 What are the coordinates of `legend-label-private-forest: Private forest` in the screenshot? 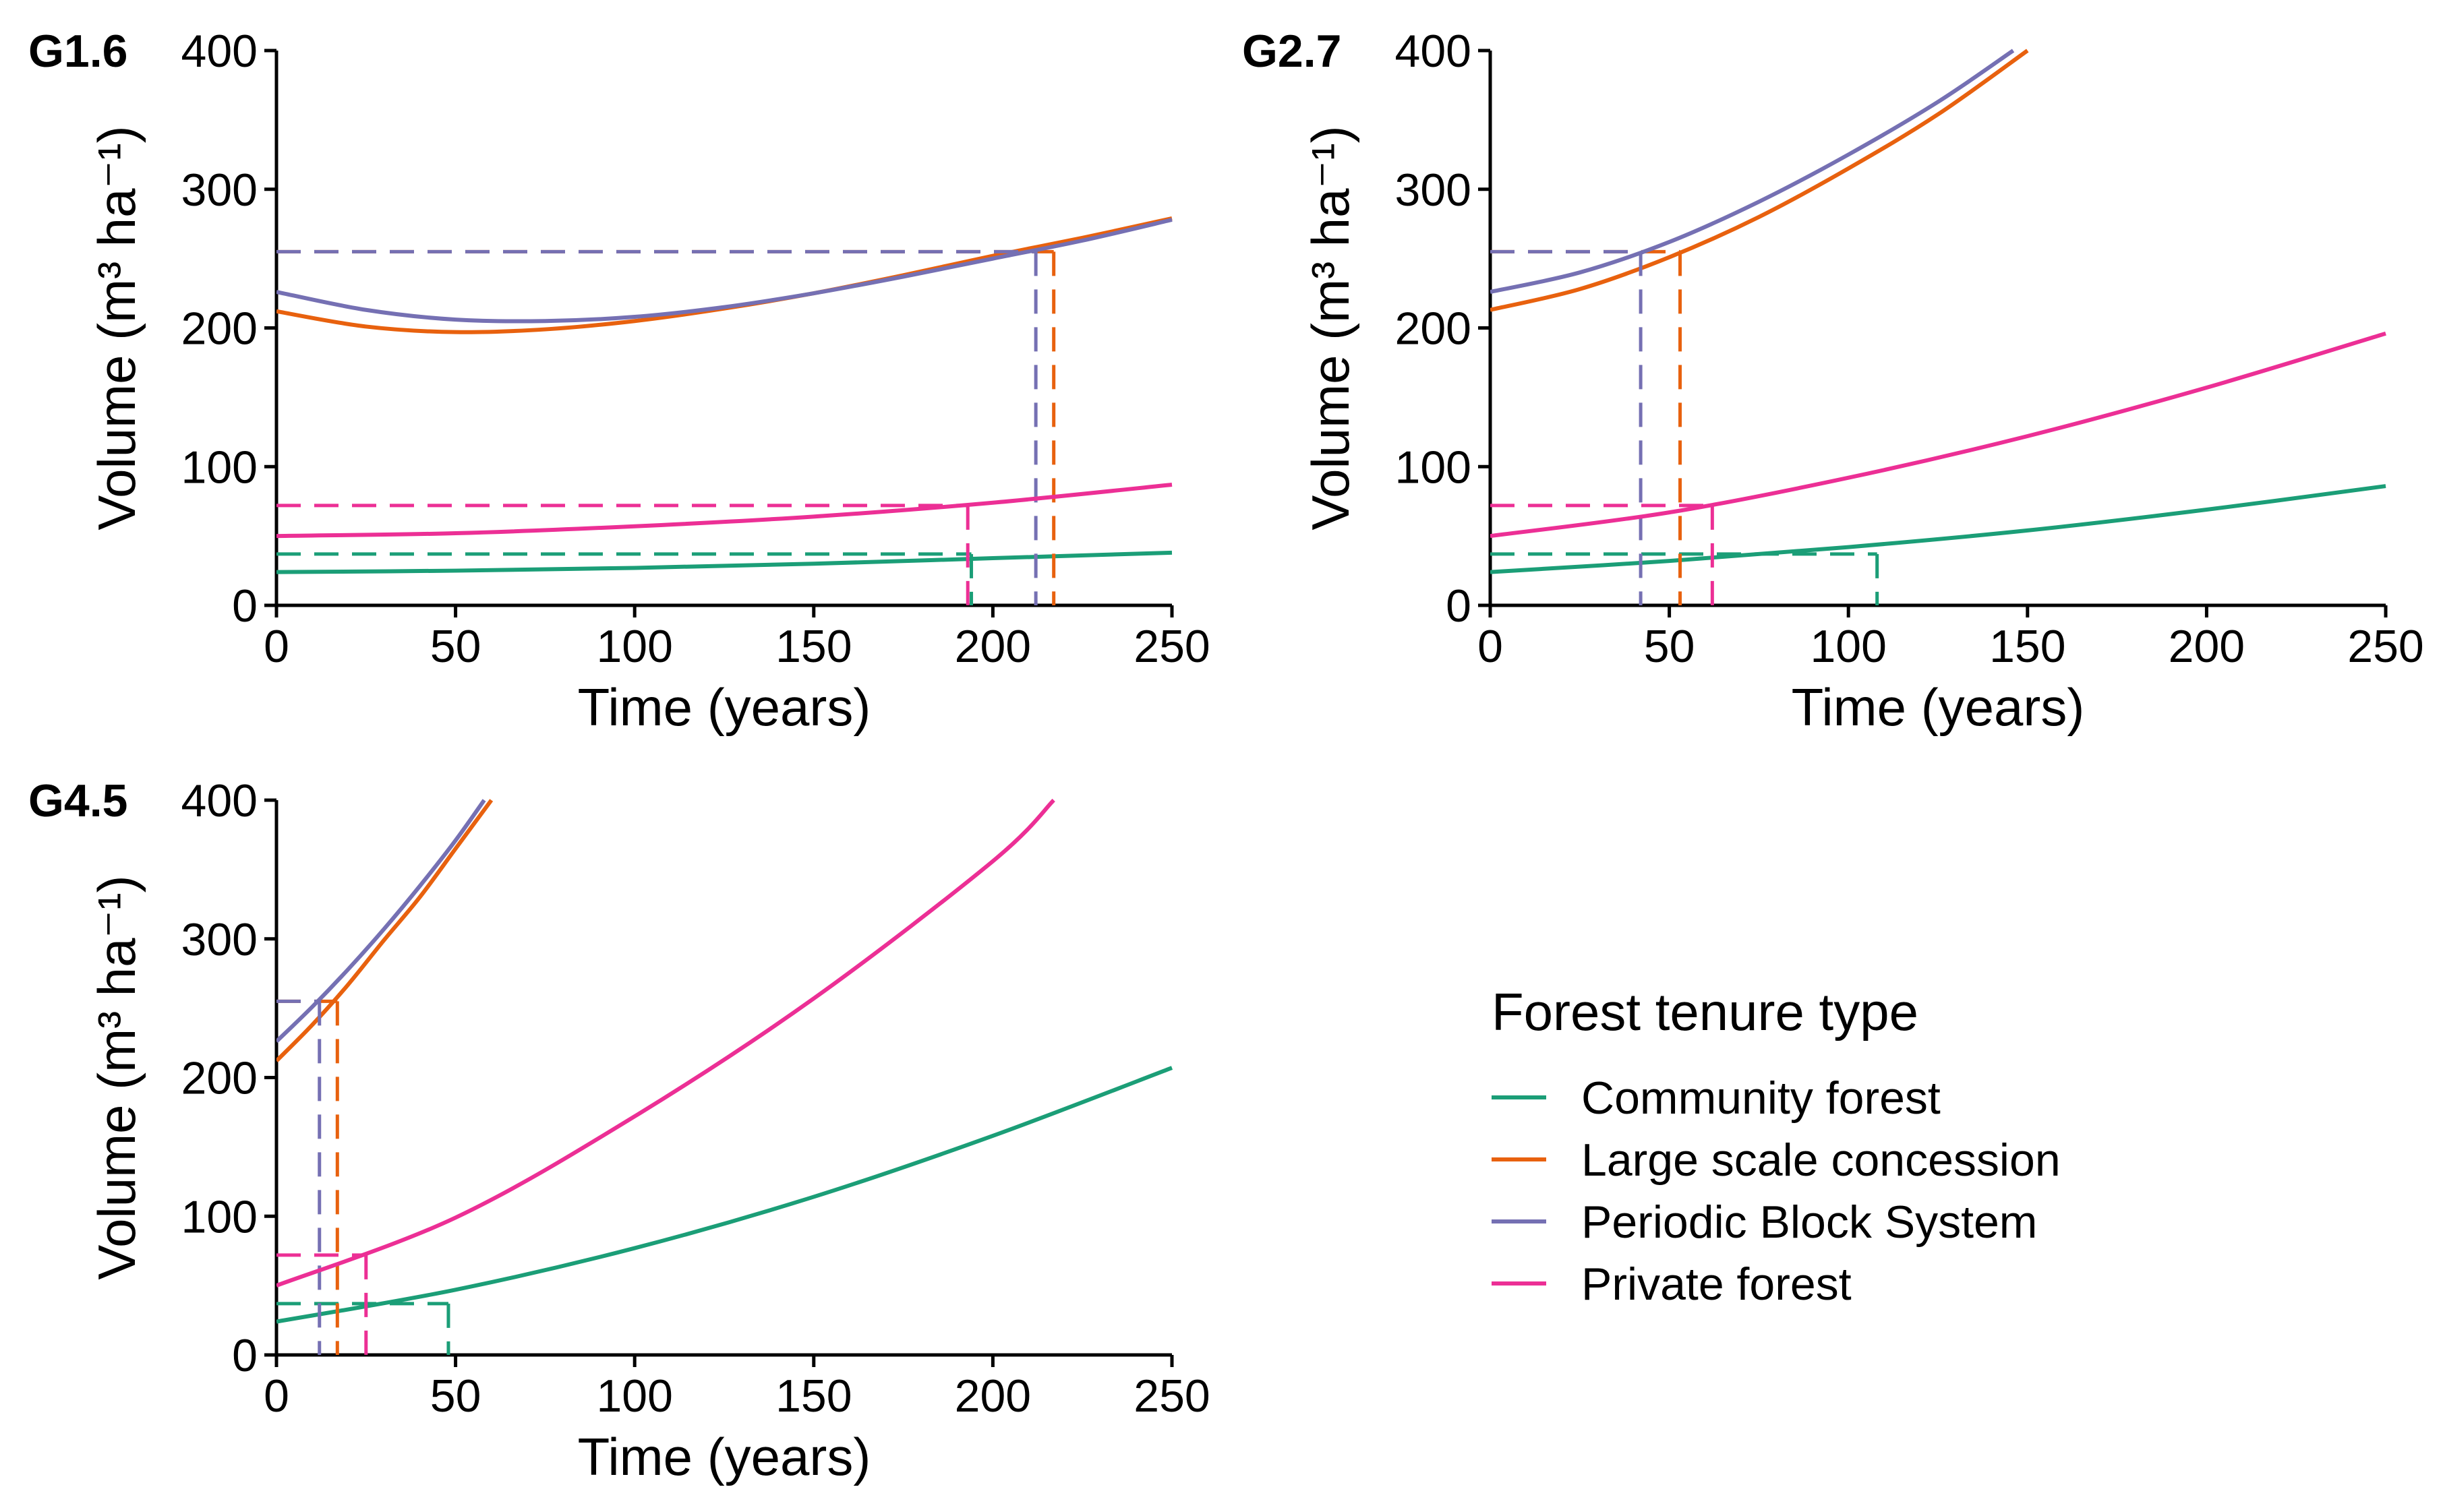 It's located at (1716, 1284).